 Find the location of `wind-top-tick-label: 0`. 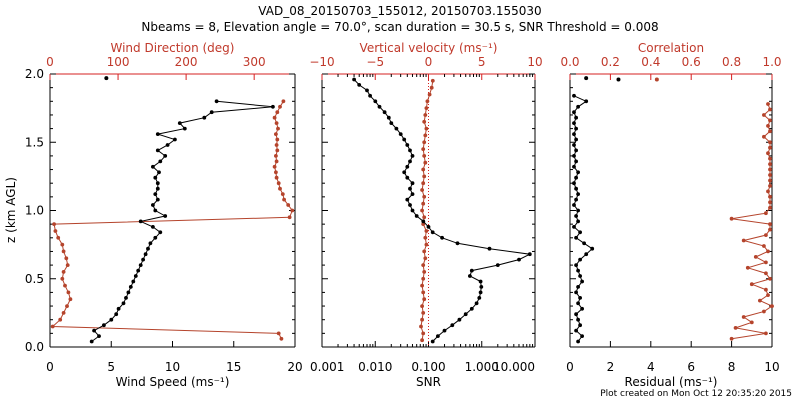

wind-top-tick-label: 0 is located at coordinates (50, 62).